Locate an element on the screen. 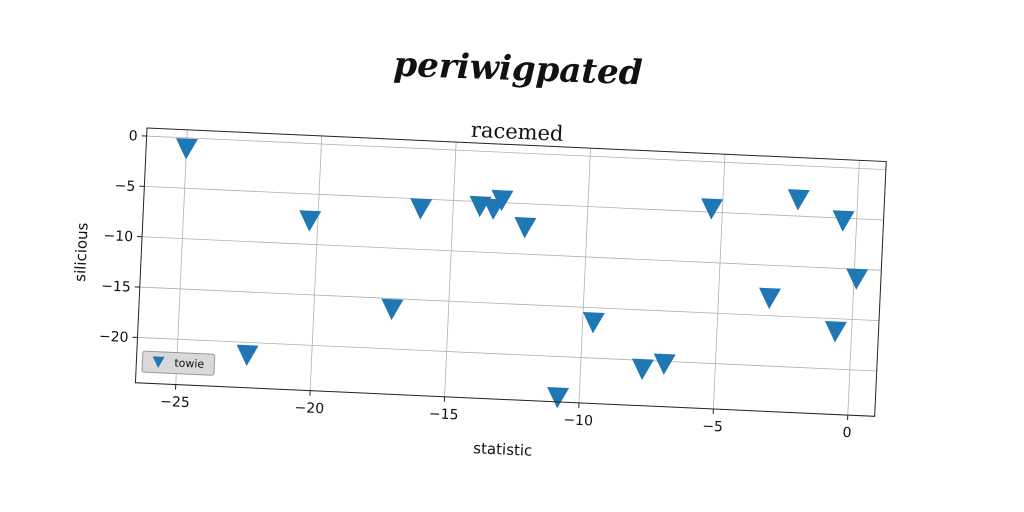  x-tick-label: −25 is located at coordinates (175, 402).